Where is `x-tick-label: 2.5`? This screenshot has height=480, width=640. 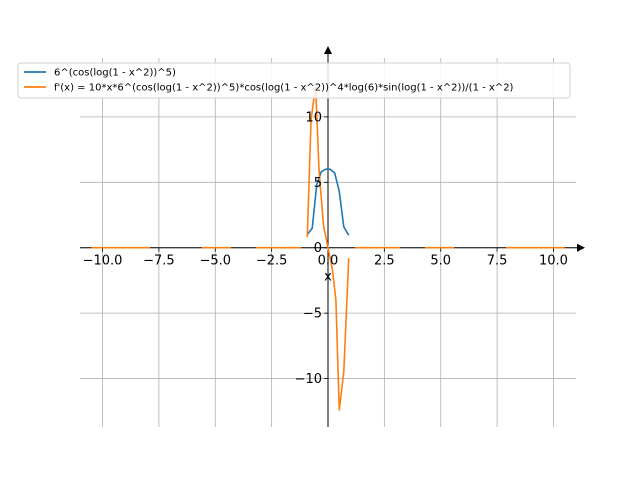
x-tick-label: 2.5 is located at coordinates (384, 261).